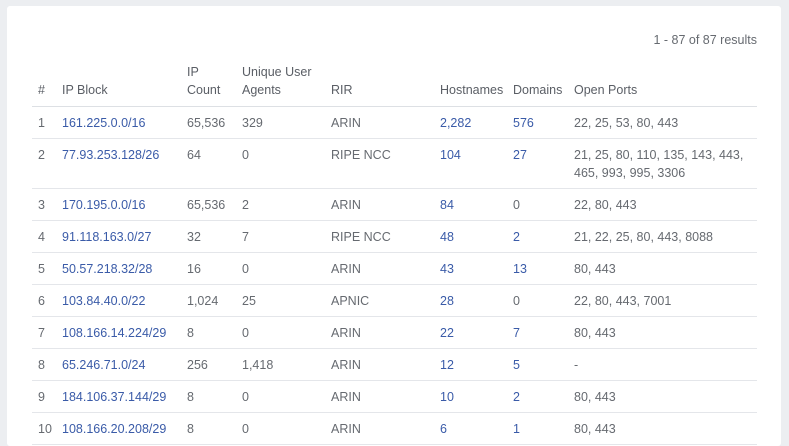 Image resolution: width=789 pixels, height=446 pixels. I want to click on col-header-domains: Domains, so click(537, 85).